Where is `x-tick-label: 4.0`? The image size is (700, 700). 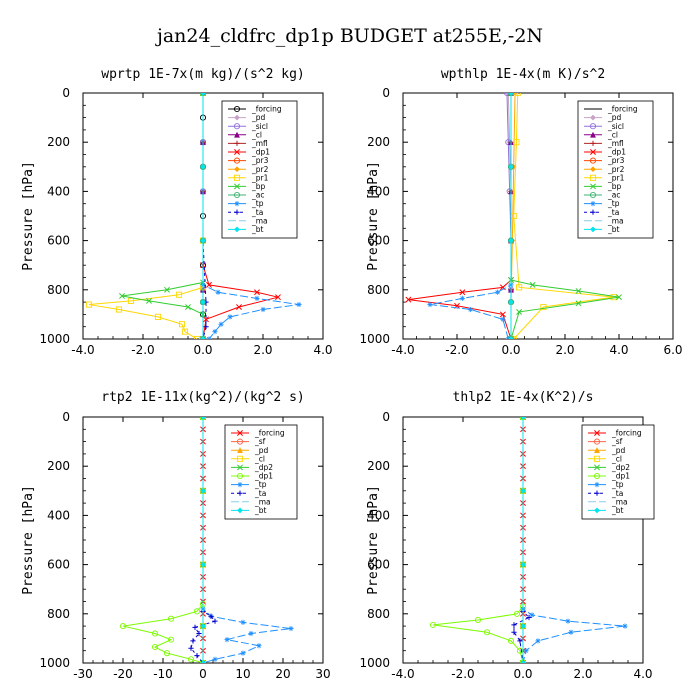
x-tick-label: 4.0 is located at coordinates (642, 674).